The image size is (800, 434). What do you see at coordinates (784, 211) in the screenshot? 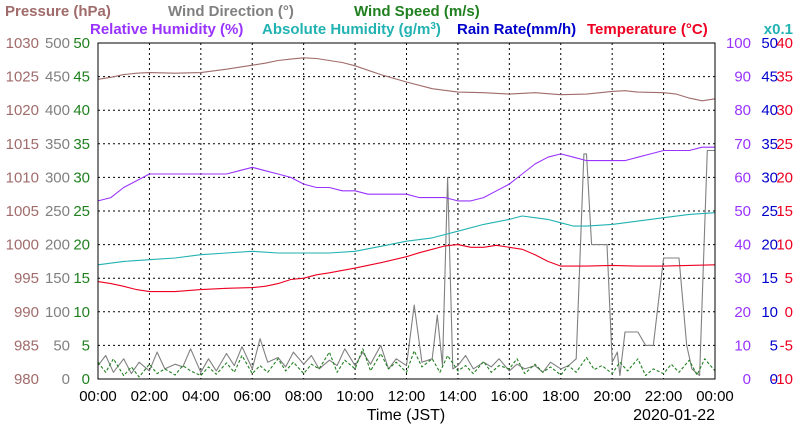
I see `tick-label-temperature: 15` at bounding box center [784, 211].